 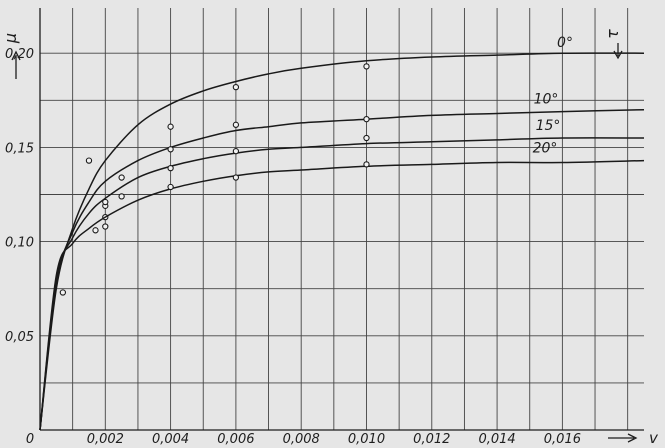 I want to click on y-axis-arrowhead, so click(x=16, y=55).